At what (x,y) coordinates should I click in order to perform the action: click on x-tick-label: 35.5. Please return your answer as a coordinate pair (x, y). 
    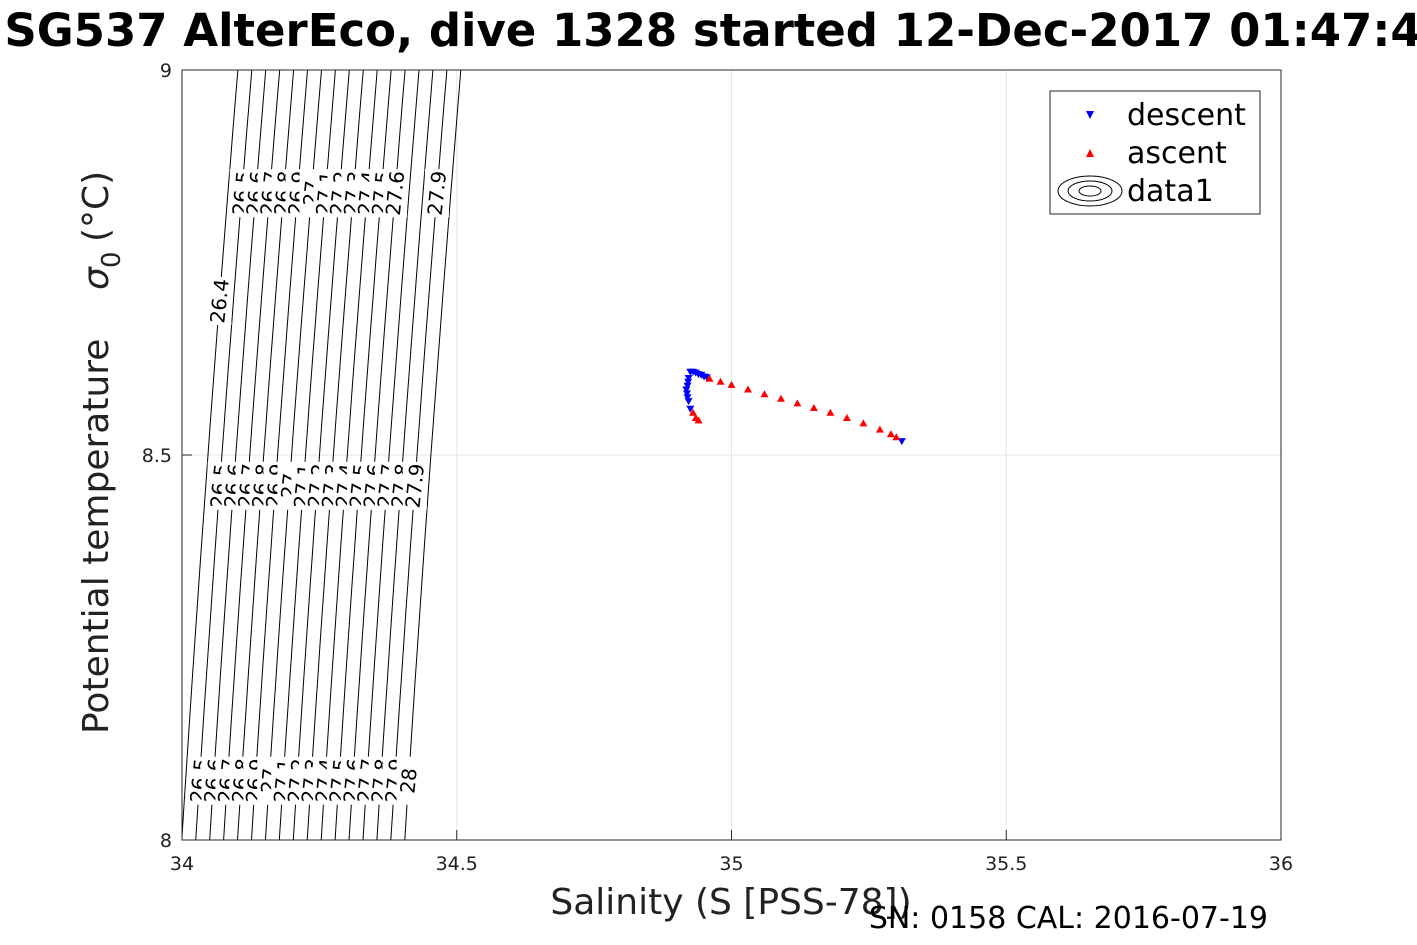
    Looking at the image, I should click on (1006, 864).